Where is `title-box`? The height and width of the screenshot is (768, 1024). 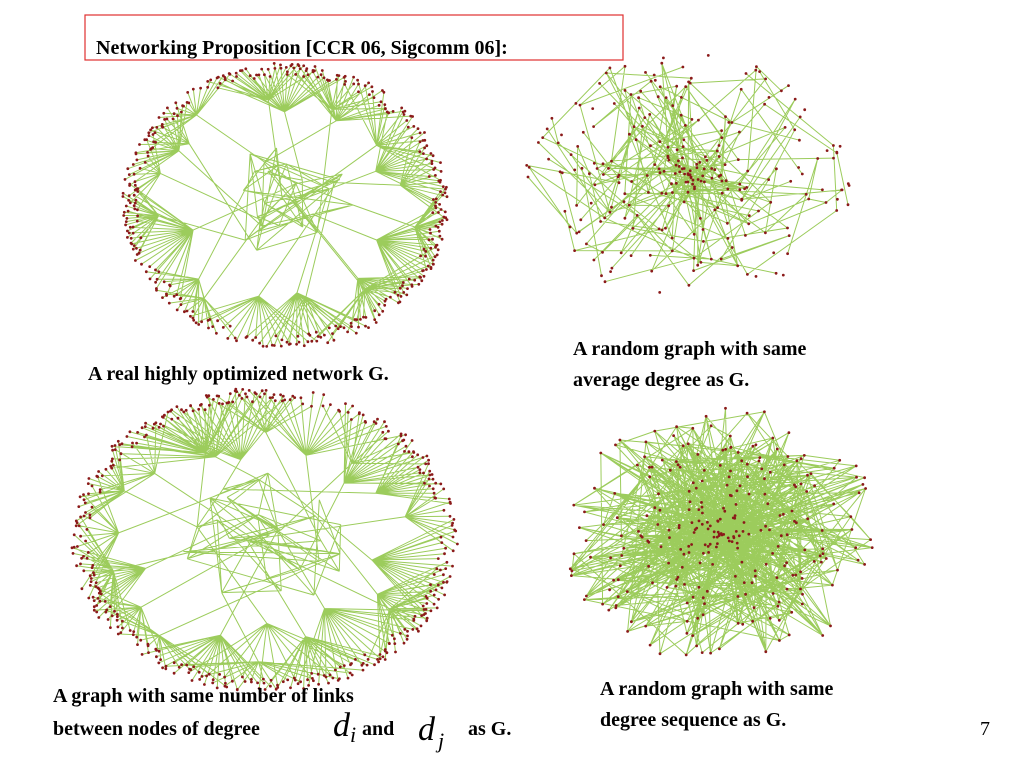 title-box is located at coordinates (354, 37).